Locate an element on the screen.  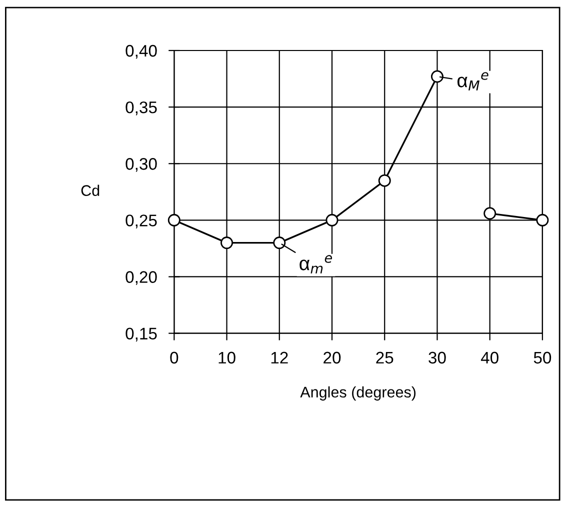
y-tick-label: 0,30 is located at coordinates (141, 165).